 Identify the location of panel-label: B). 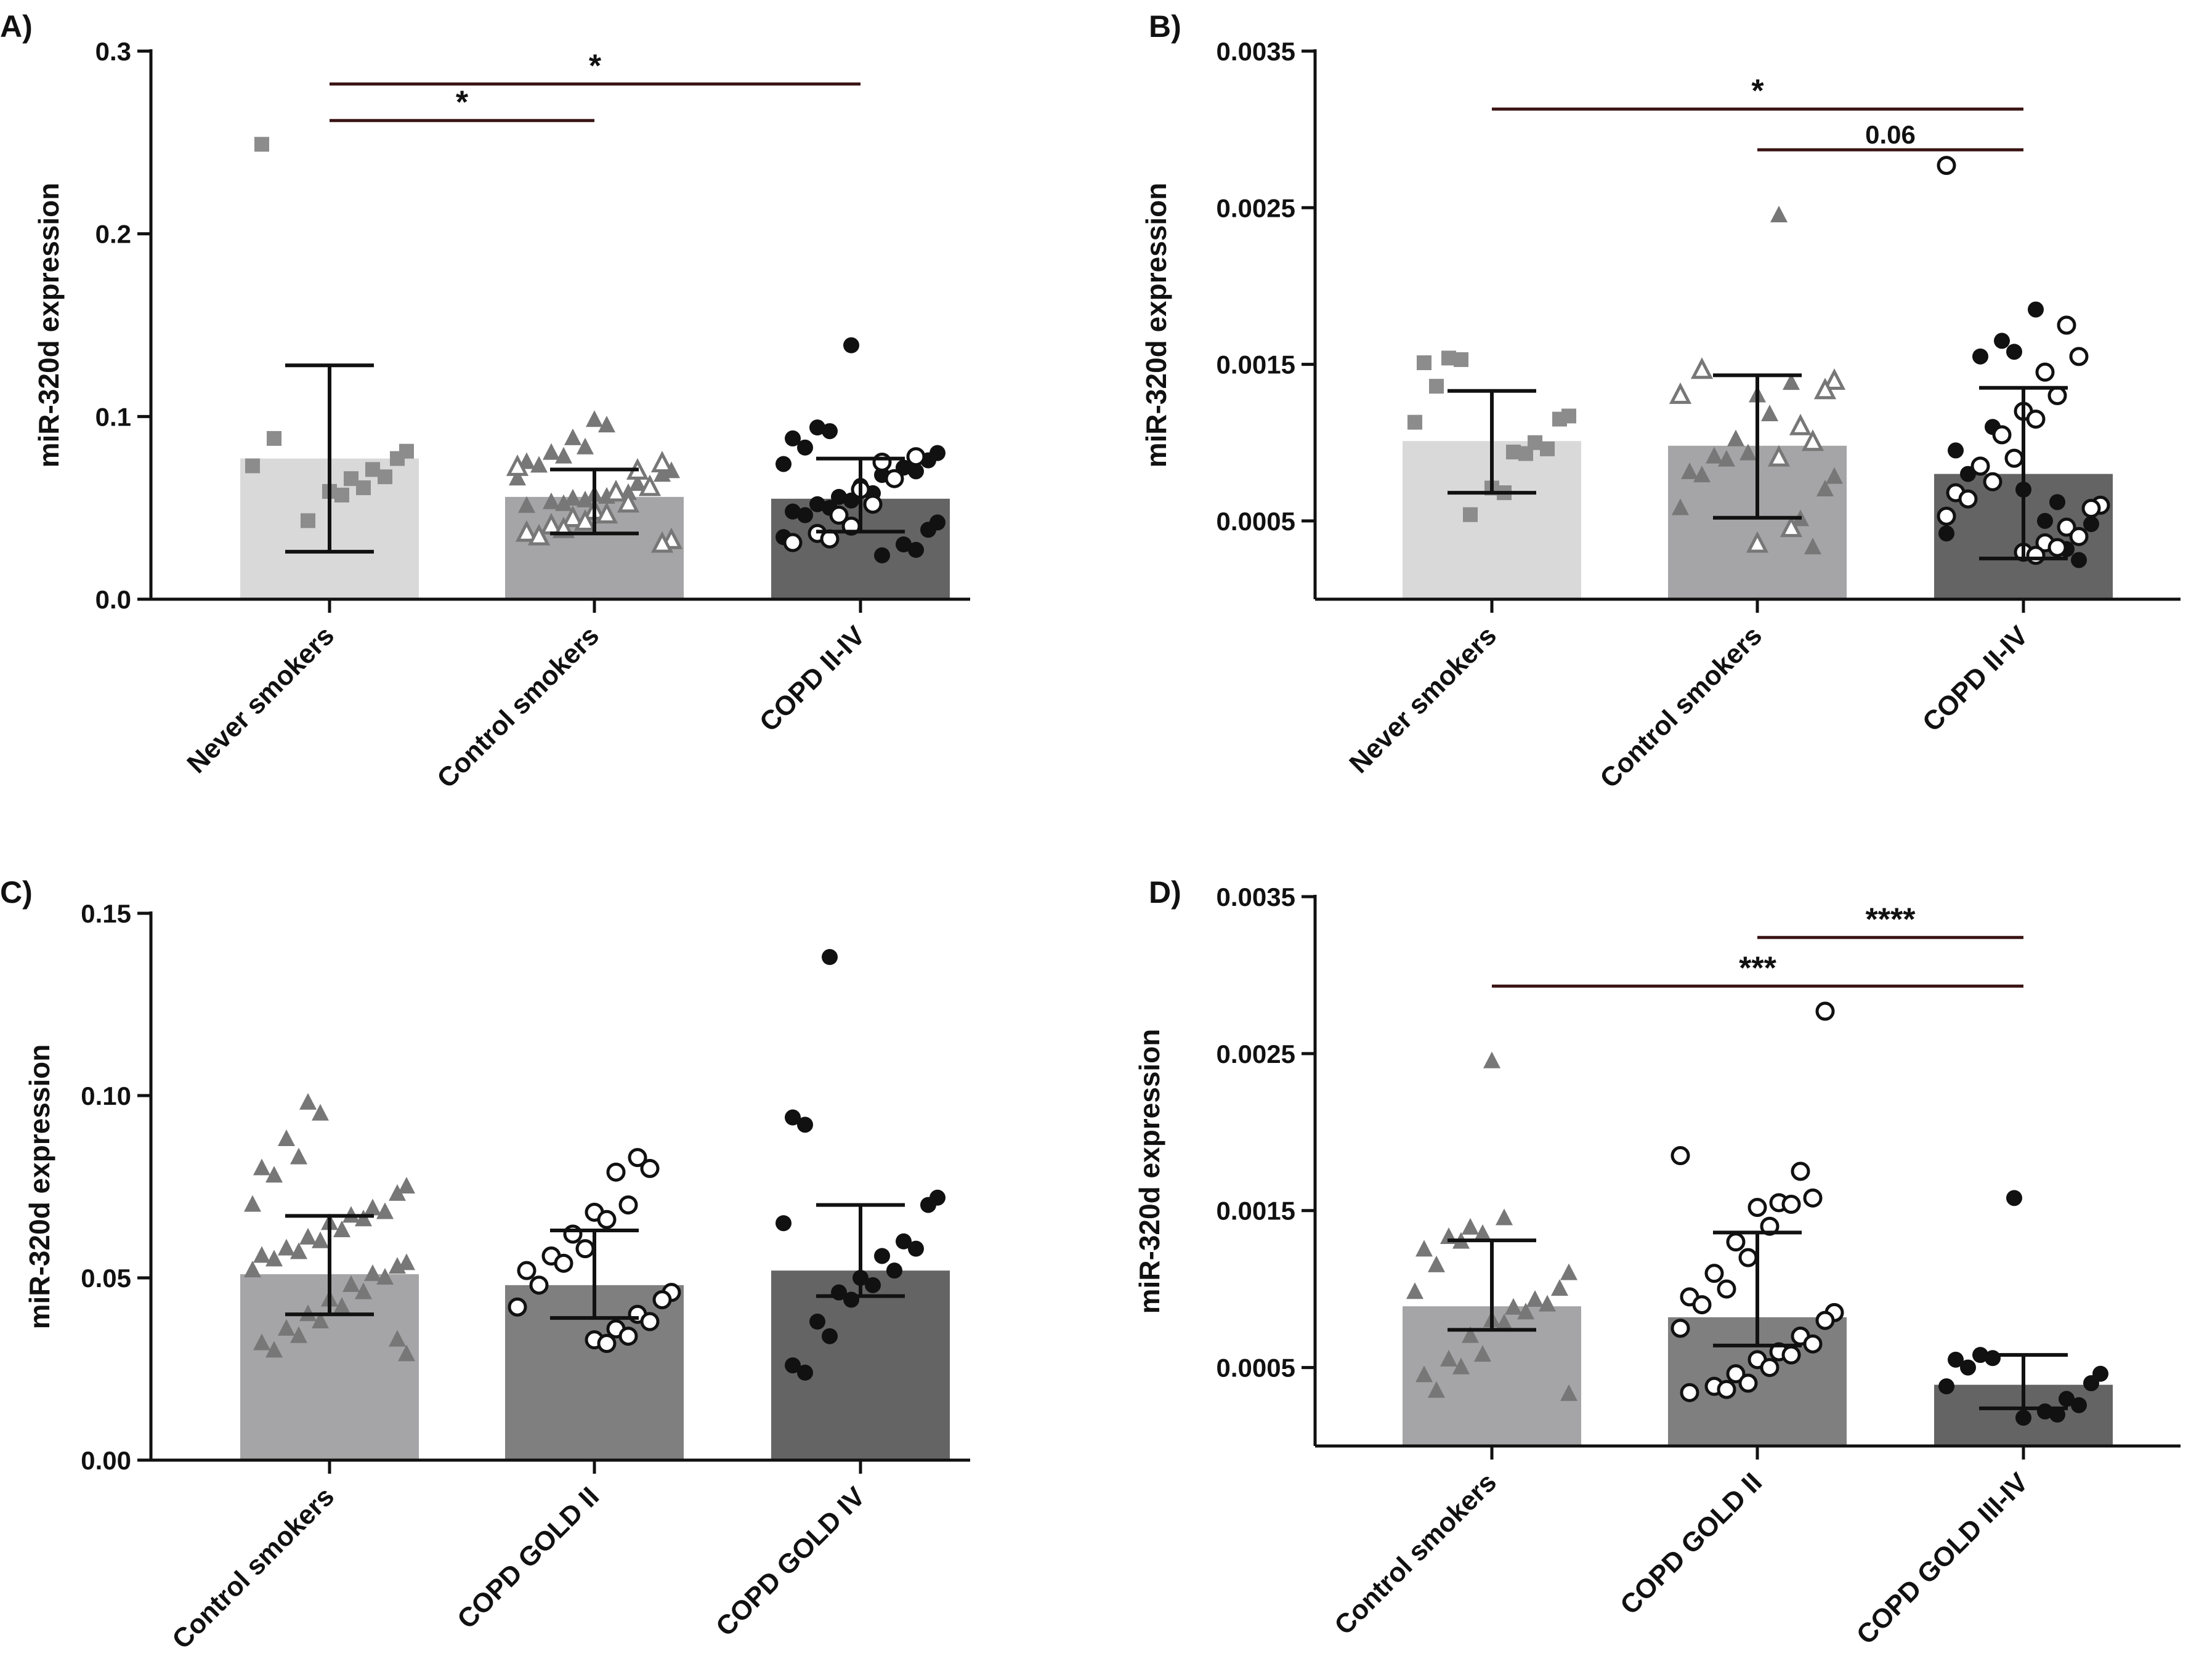
(1165, 26).